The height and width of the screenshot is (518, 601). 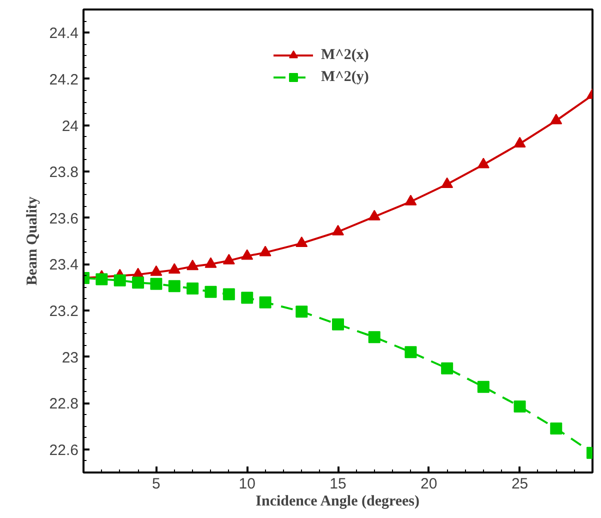 I want to click on y-tick-label: 24, so click(x=70, y=126).